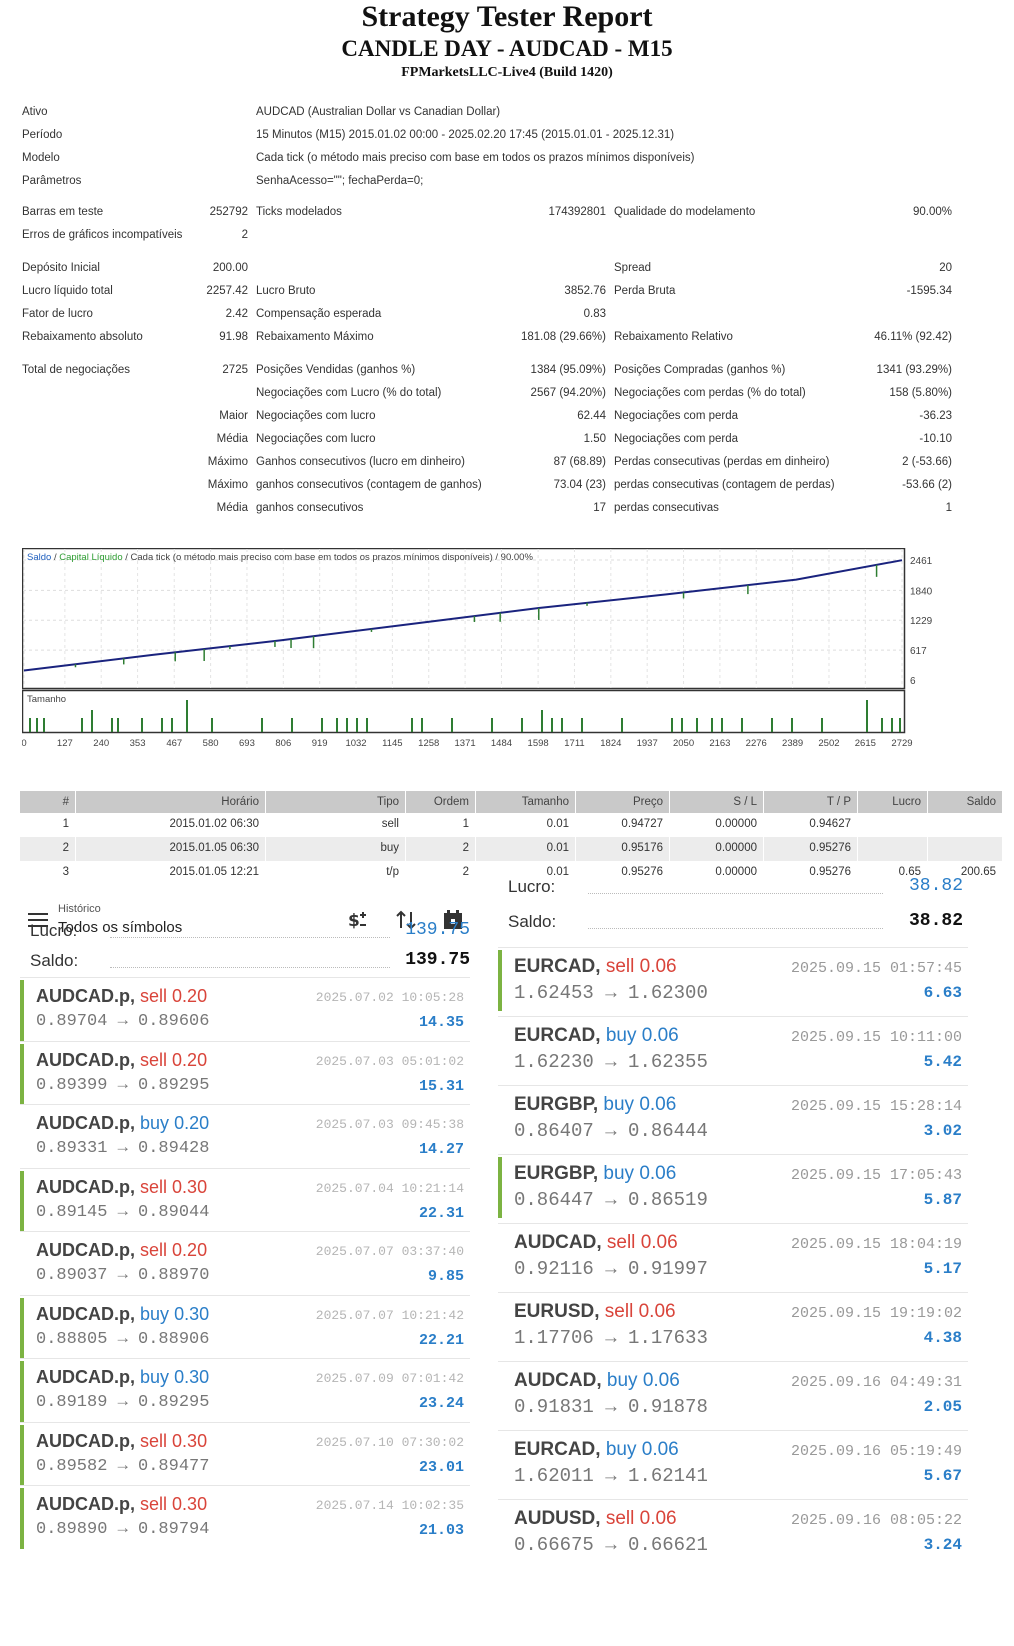  I want to click on symbols-filter: Todos os símbolos, so click(120, 927).